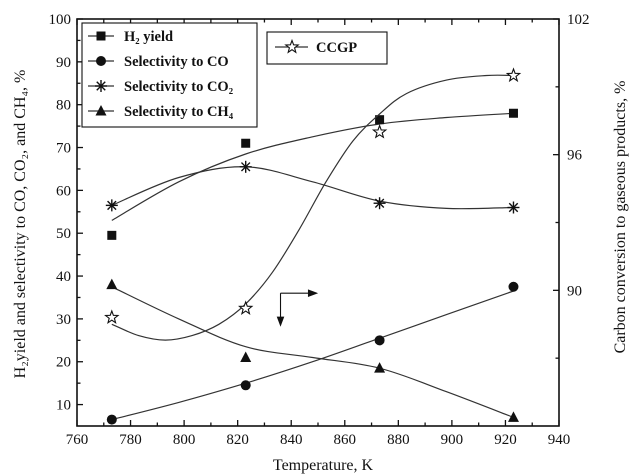  I want to click on right-y-tick-label: 96, so click(575, 156).